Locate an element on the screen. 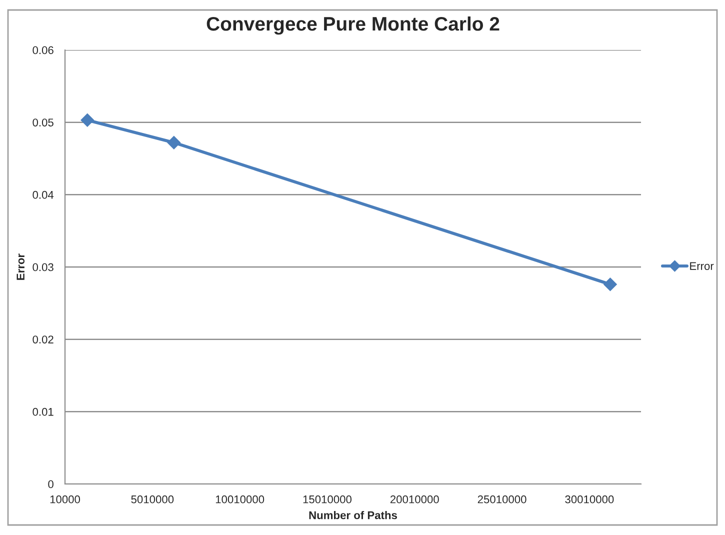 This screenshot has height=535, width=725. y-tick-label: 0.06 is located at coordinates (43, 50).